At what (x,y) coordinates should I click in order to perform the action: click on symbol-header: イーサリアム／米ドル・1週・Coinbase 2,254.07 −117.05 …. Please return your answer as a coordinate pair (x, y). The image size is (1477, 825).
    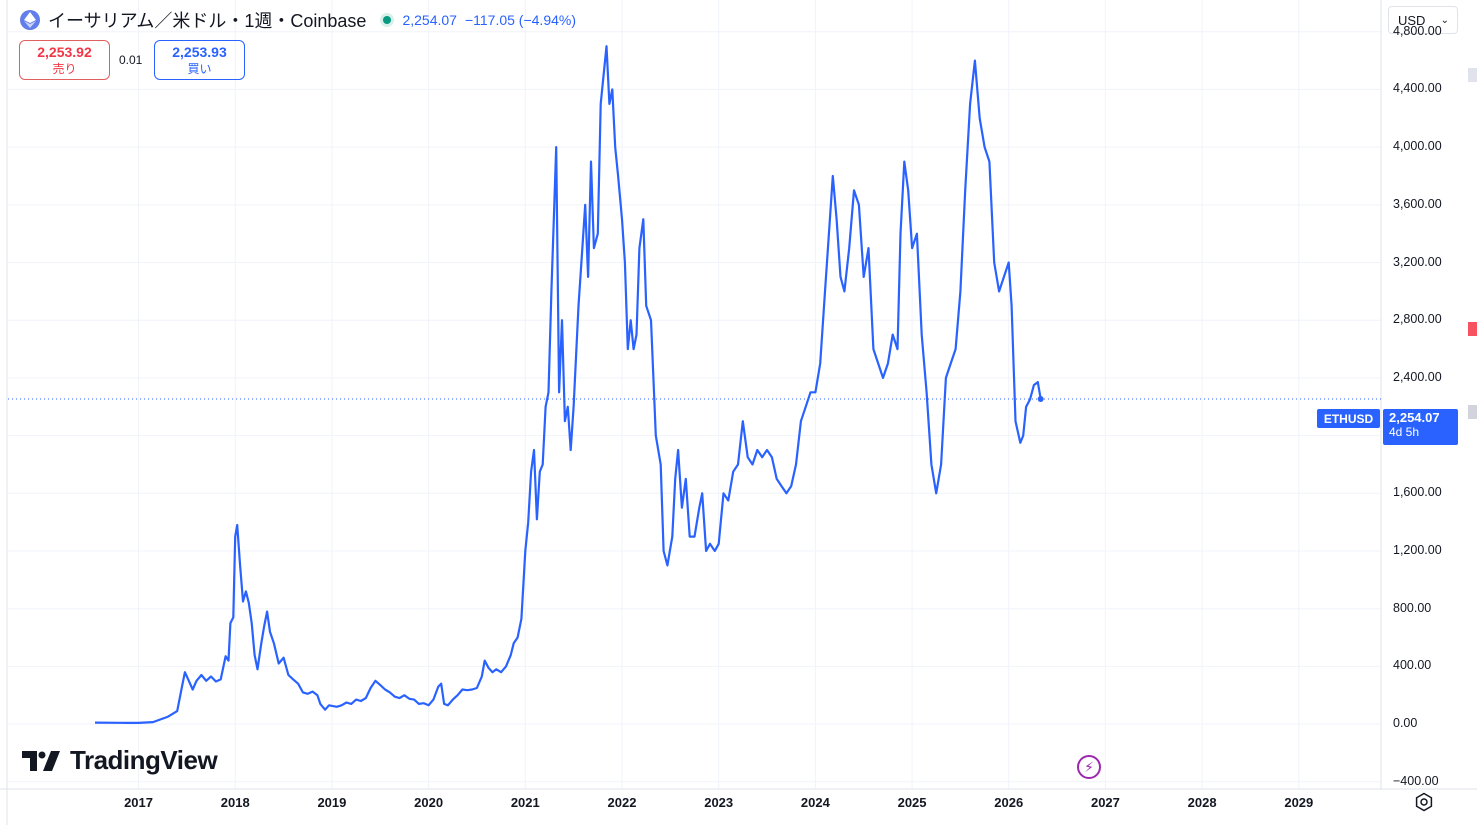
    Looking at the image, I should click on (298, 20).